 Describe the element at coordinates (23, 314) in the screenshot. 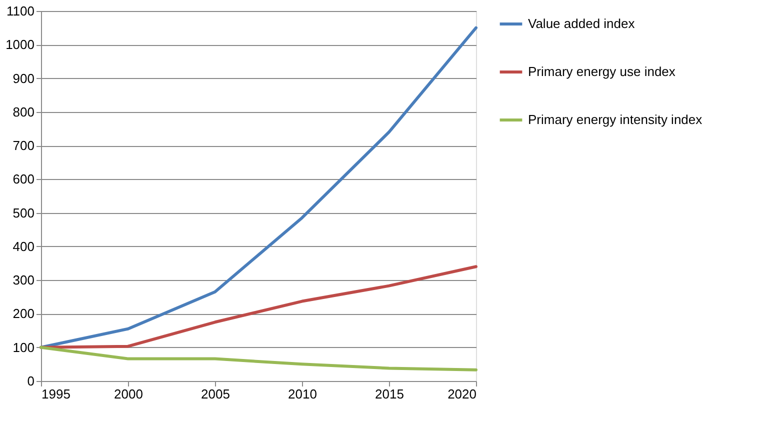

I see `y-tick-label: 200` at that location.